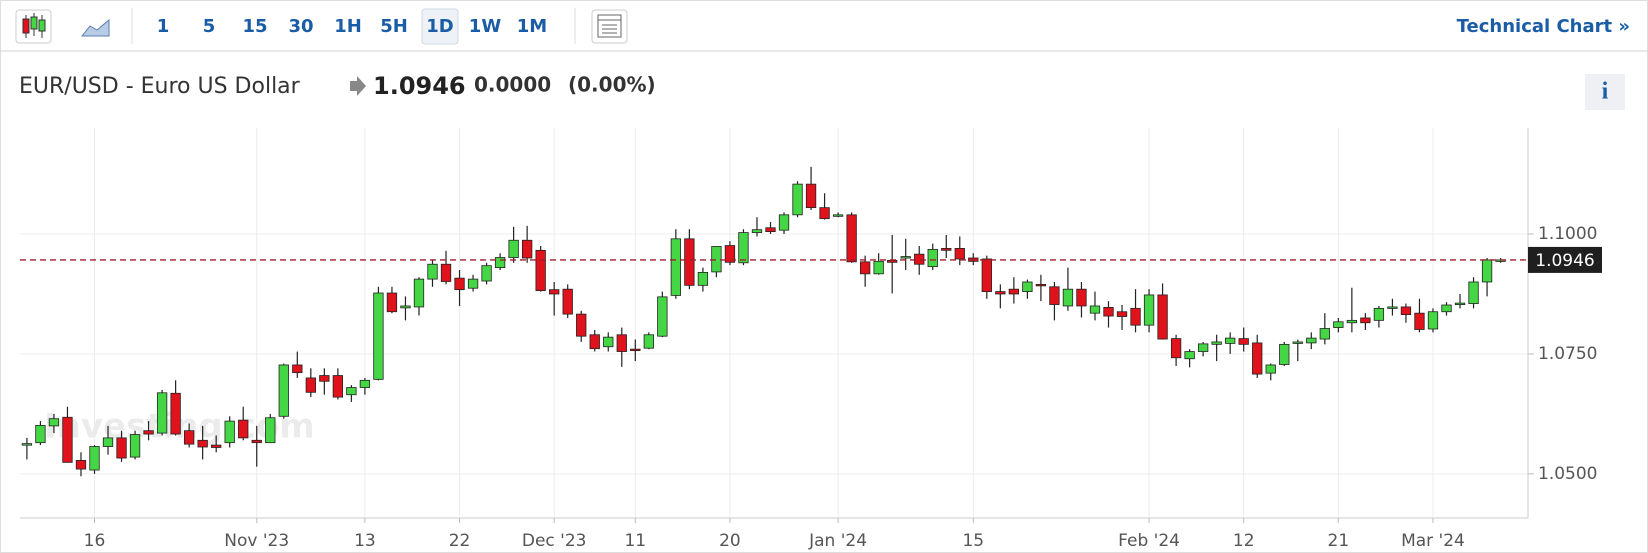  I want to click on x-tick-label: 16, so click(95, 541).